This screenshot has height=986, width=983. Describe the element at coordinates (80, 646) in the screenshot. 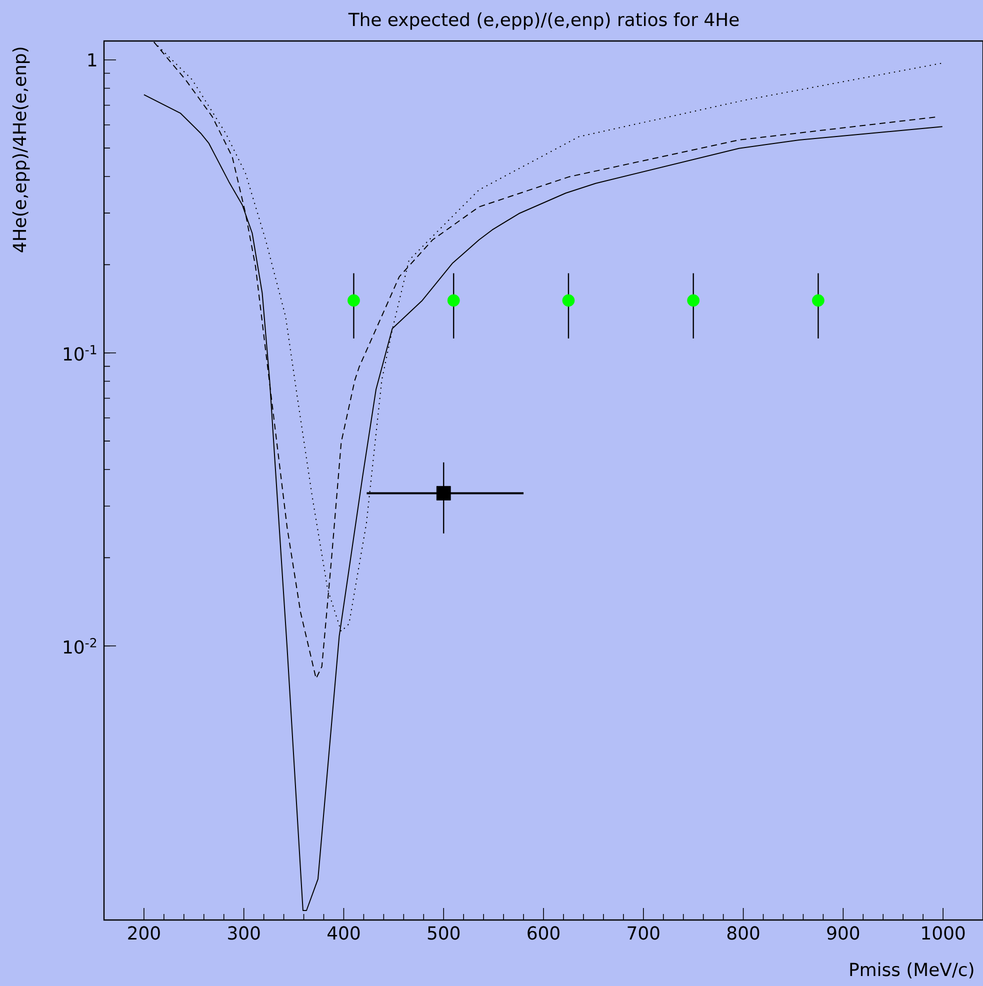

I see `y-tick-label: 10$^{-2}$` at that location.